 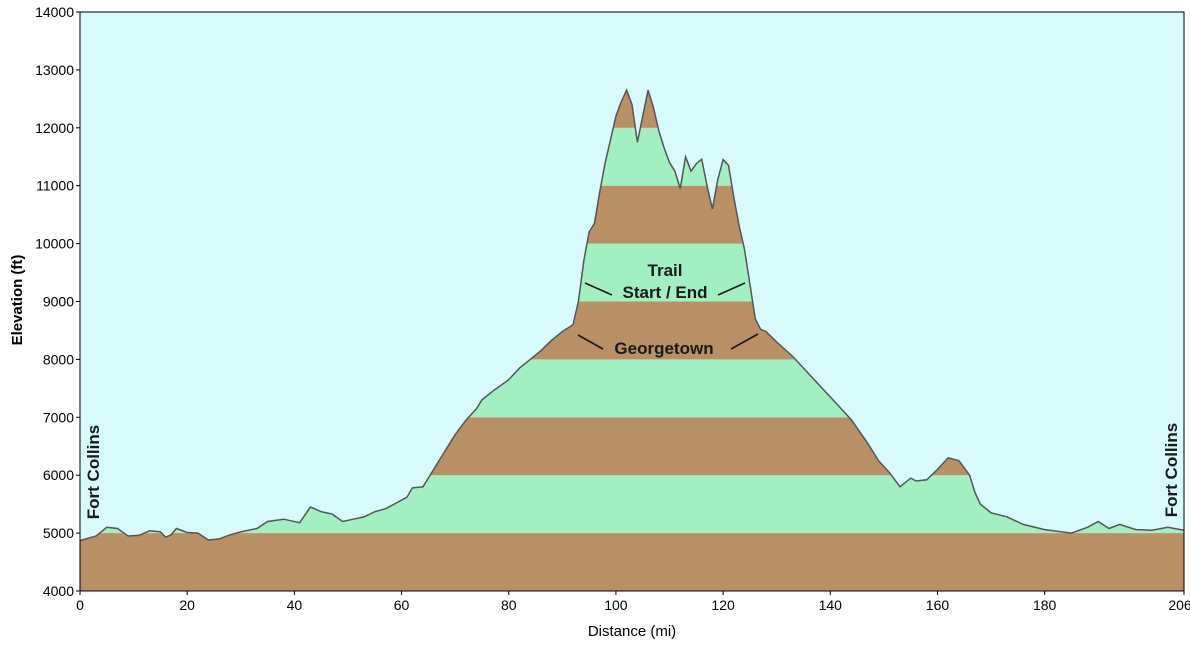 What do you see at coordinates (58, 591) in the screenshot?
I see `y-tick-label: 4000` at bounding box center [58, 591].